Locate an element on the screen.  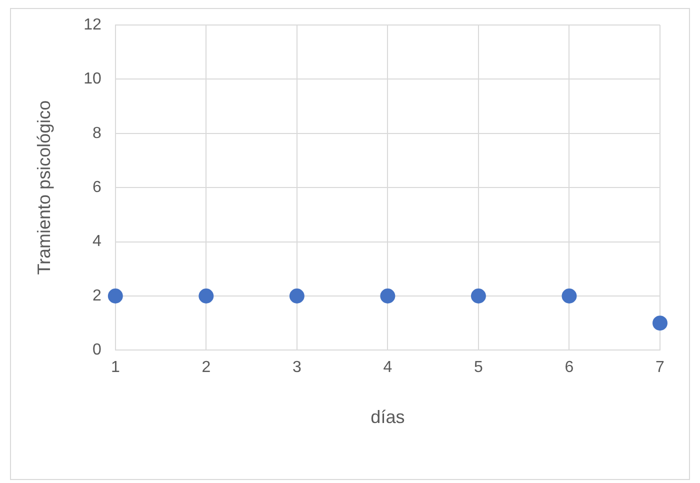
y-tick-label: 2 is located at coordinates (97, 295).